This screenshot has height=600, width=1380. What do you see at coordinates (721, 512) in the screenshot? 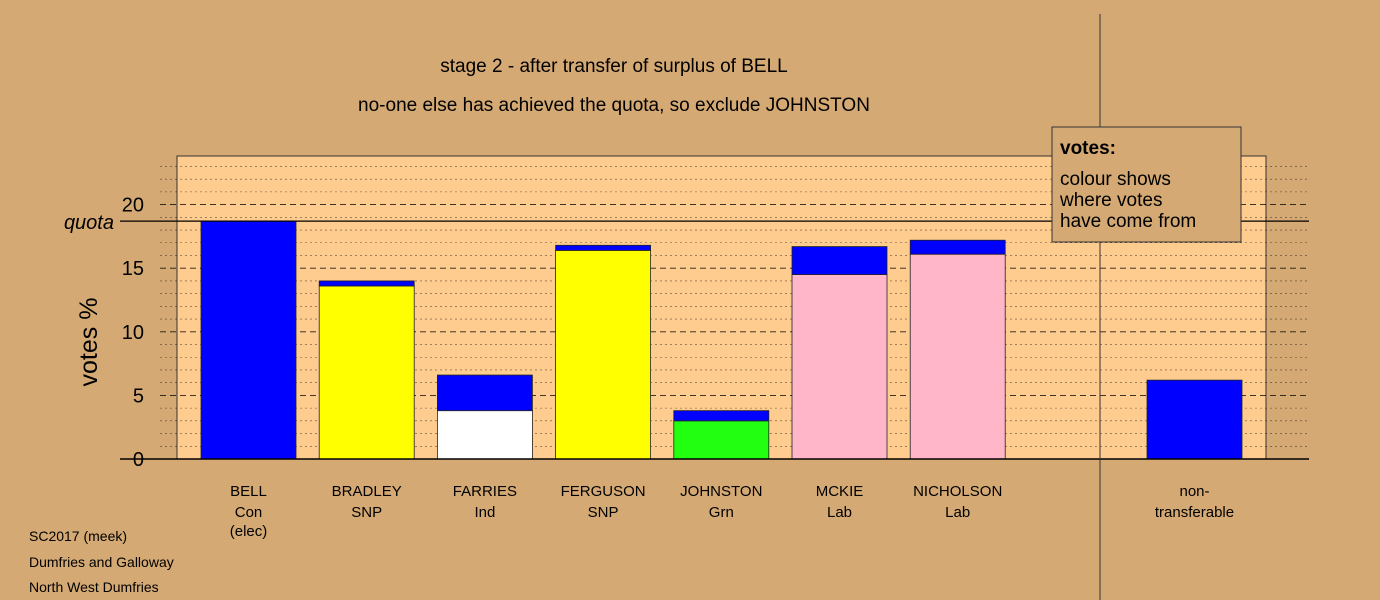
I see `x-label-party: Grn` at bounding box center [721, 512].